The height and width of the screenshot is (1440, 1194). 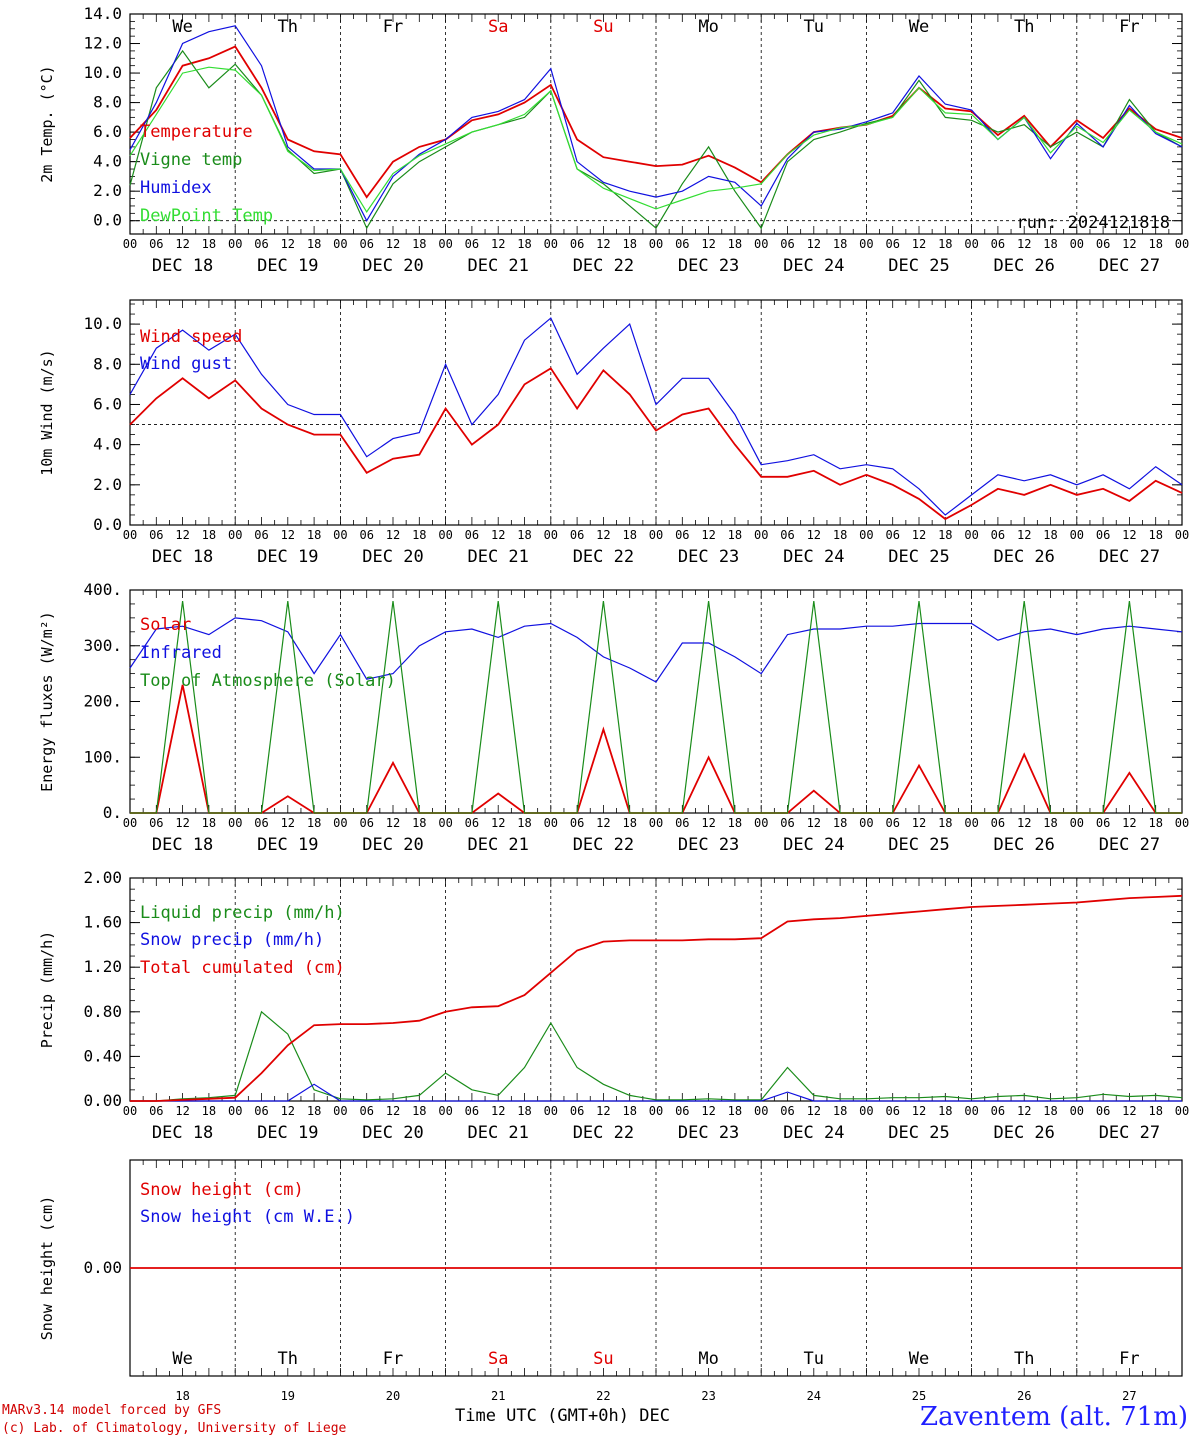 What do you see at coordinates (1093, 223) in the screenshot?
I see `run-annotation: run: 2024121818` at bounding box center [1093, 223].